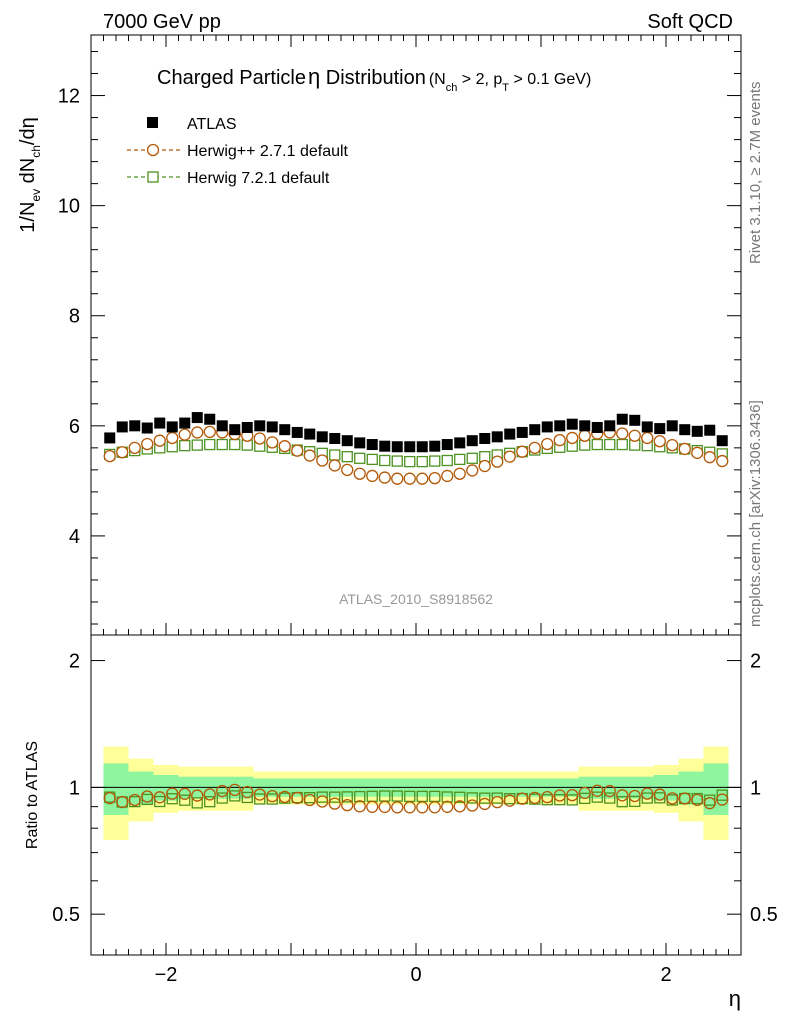  Describe the element at coordinates (505, 88) in the screenshot. I see `title-cut-b-sub: T` at that location.